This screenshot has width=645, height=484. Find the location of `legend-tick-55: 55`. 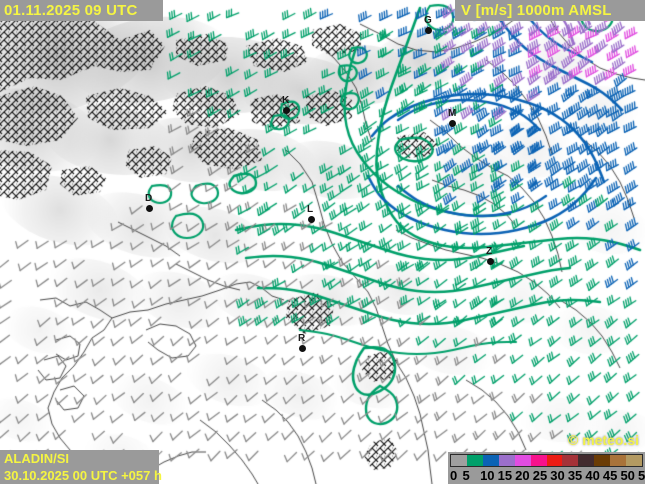

legend-tick-55: 55 is located at coordinates (641, 475).